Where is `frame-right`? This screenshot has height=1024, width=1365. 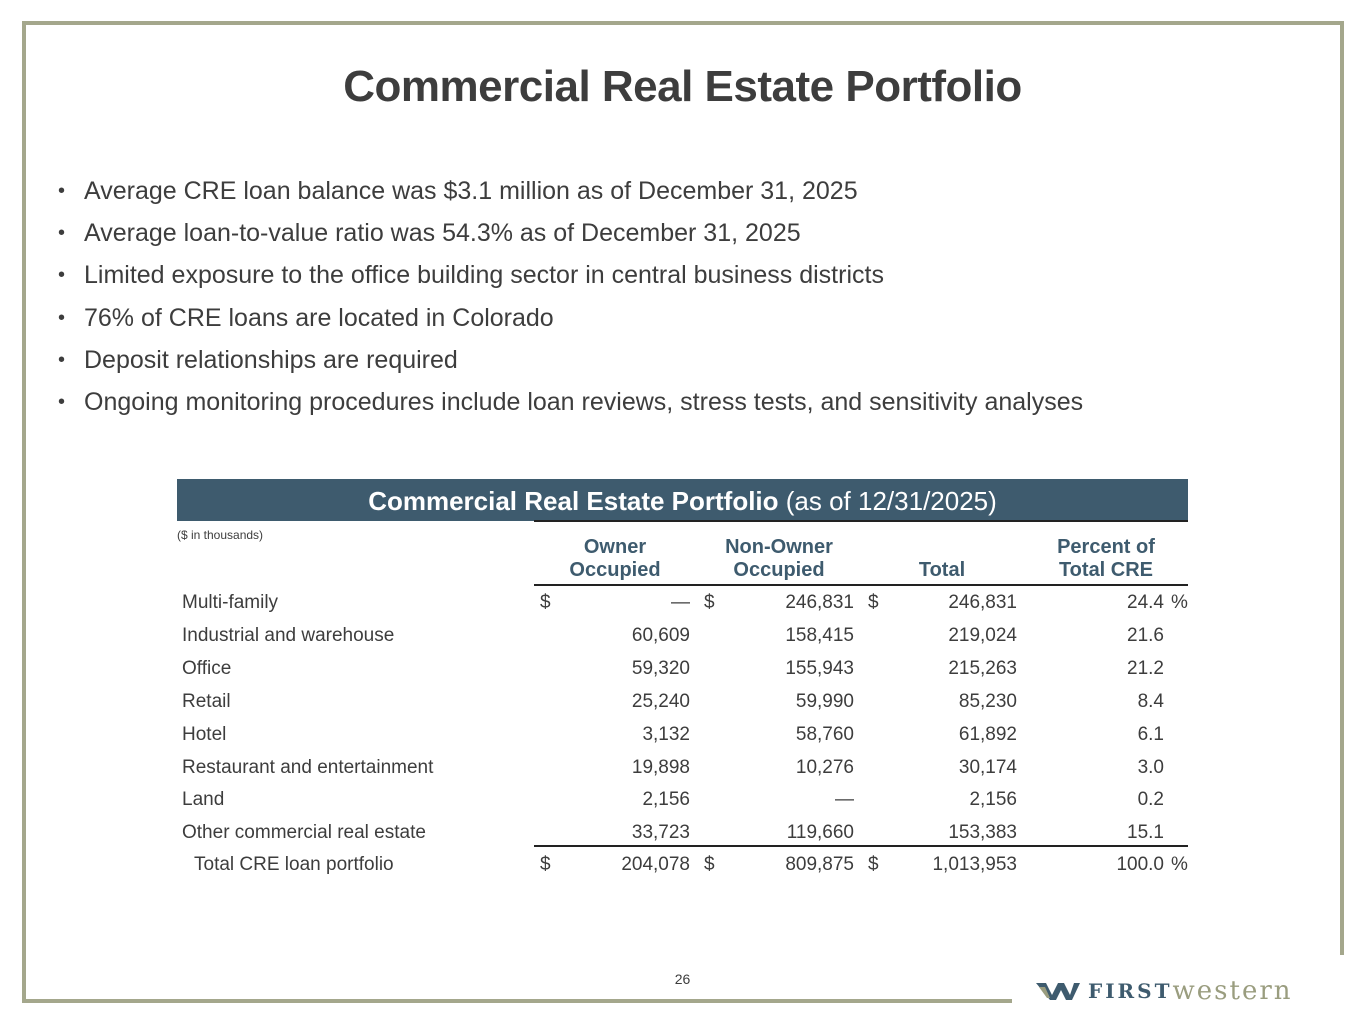 frame-right is located at coordinates (1342, 488).